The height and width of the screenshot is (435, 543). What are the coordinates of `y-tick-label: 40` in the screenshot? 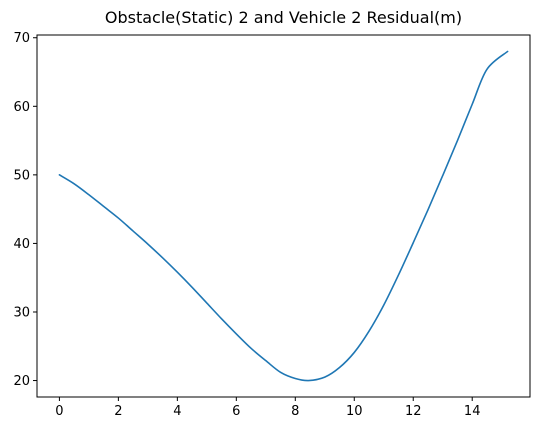 It's located at (21, 244).